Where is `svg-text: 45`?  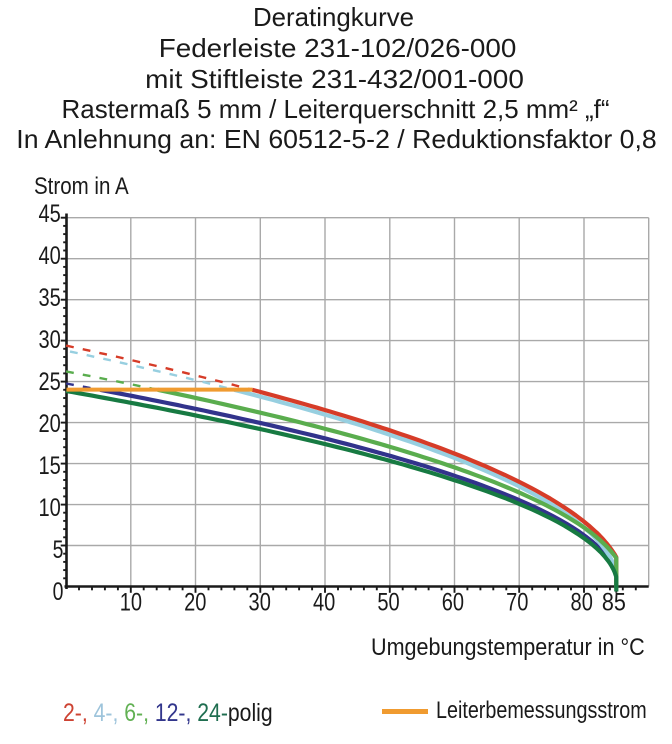 svg-text: 45 is located at coordinates (49, 214).